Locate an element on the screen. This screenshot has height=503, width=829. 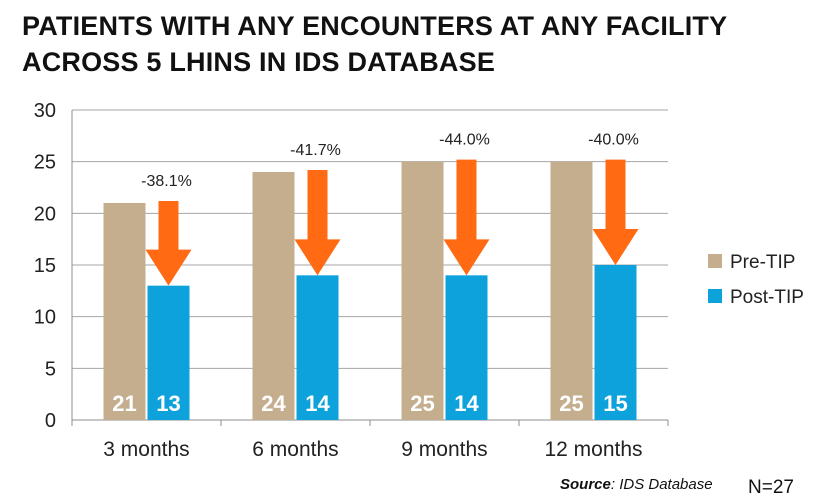
y-tick-label: 20 is located at coordinates (45, 214).